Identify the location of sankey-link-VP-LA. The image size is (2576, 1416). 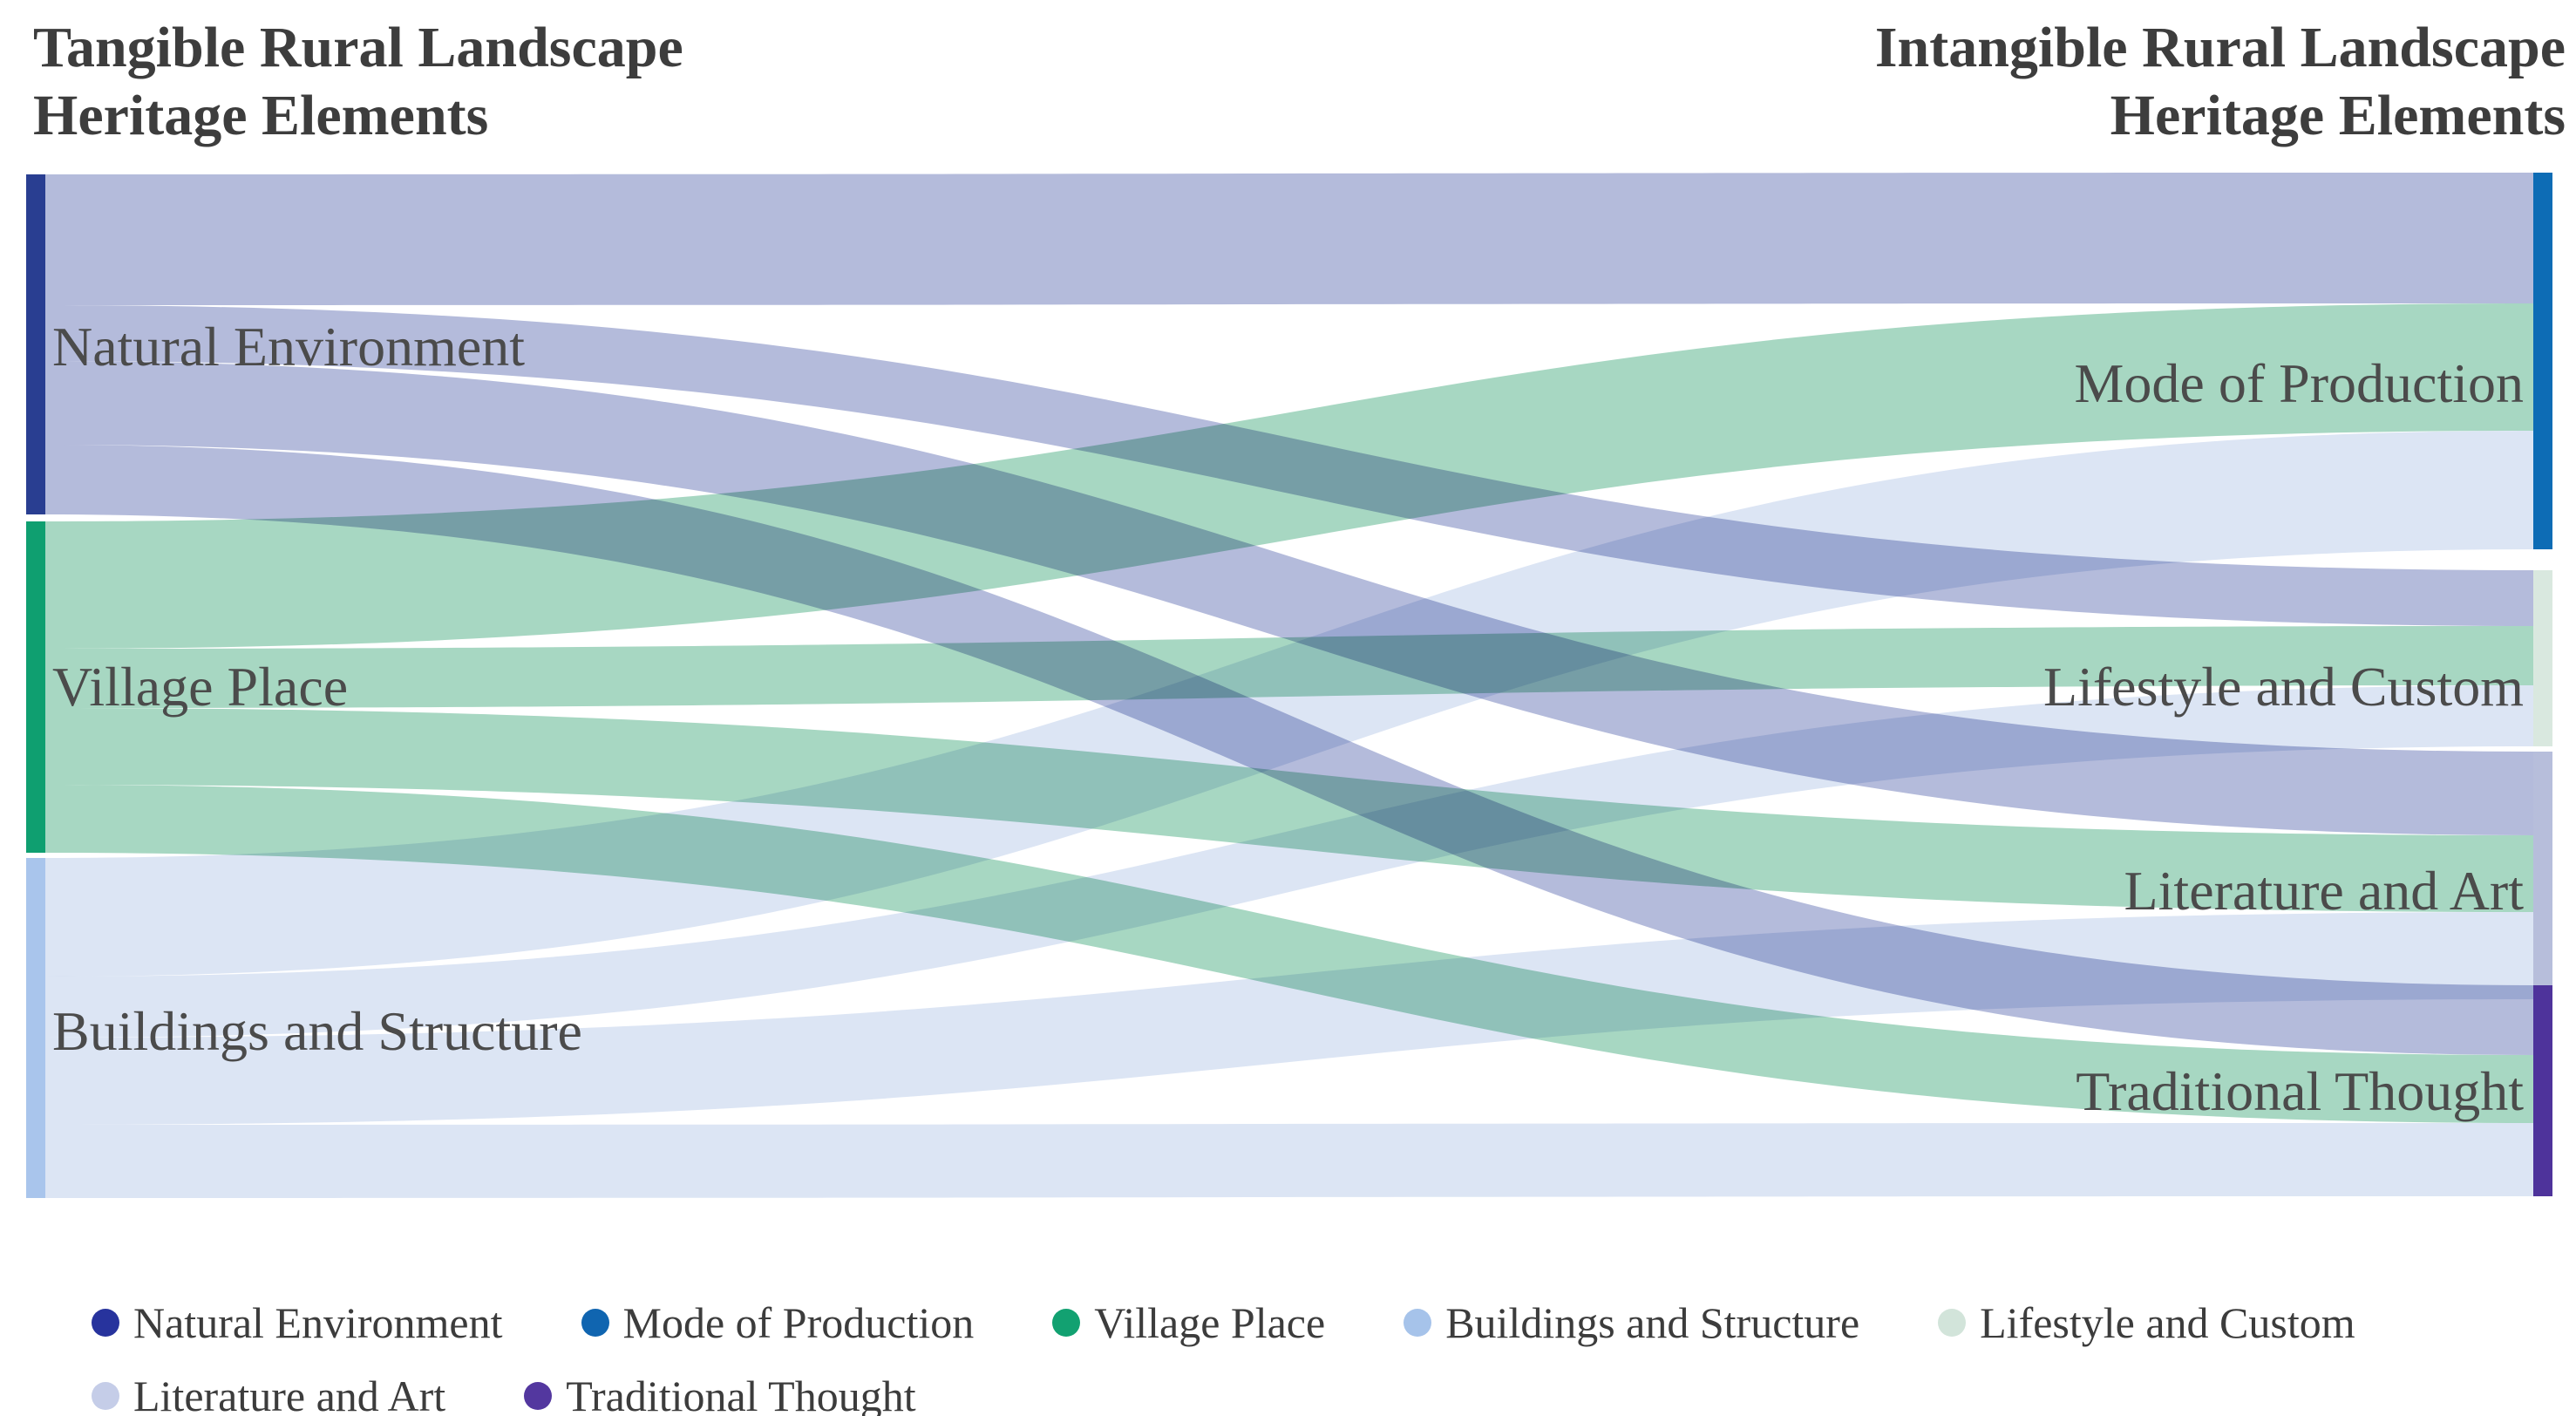
(1289, 810).